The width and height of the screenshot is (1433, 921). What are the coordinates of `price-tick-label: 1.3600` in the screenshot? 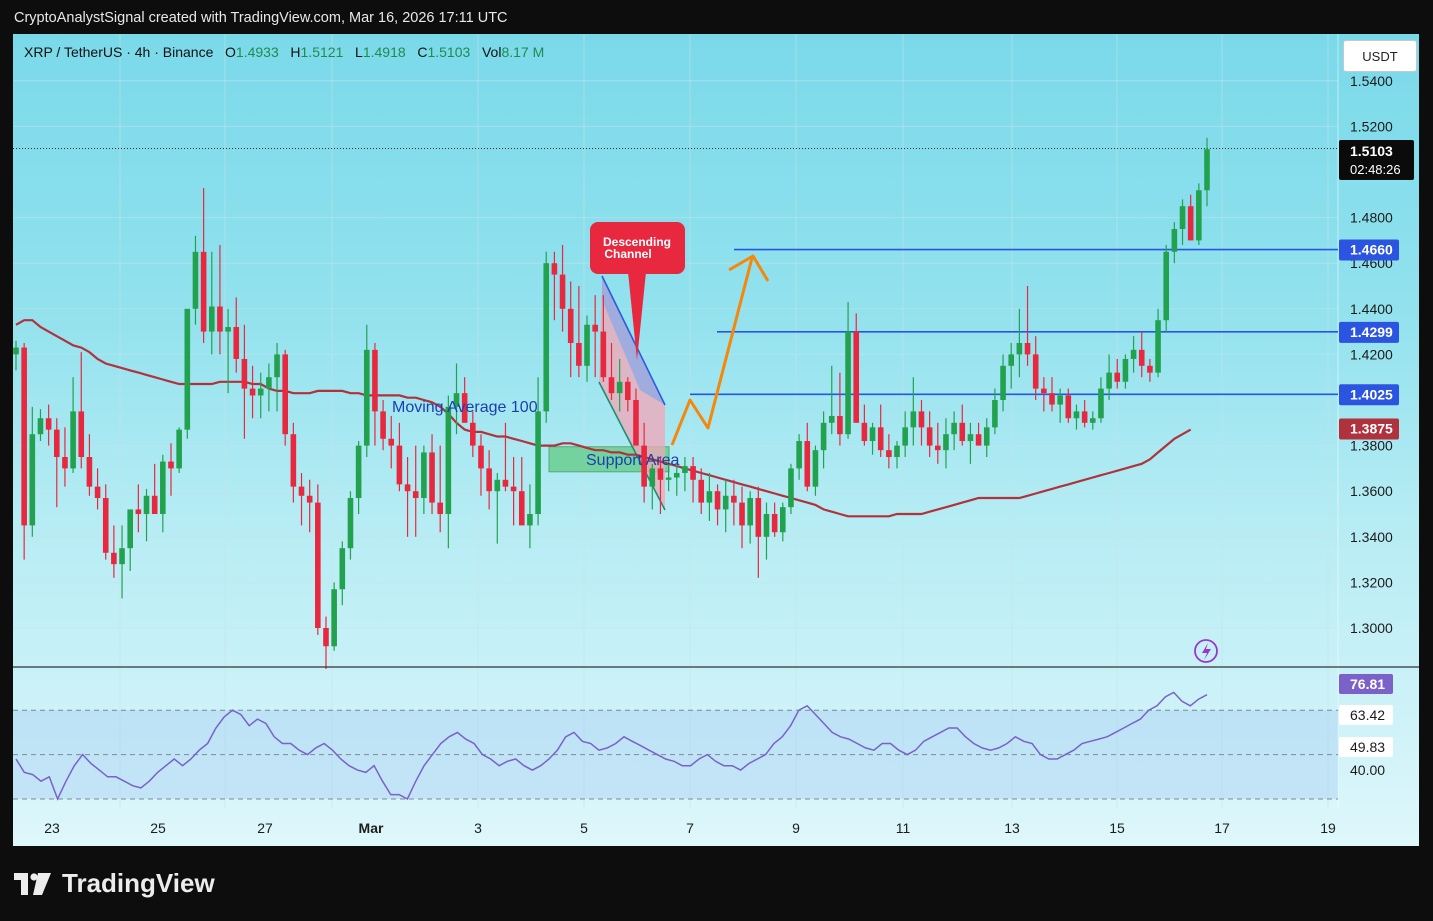 It's located at (1371, 491).